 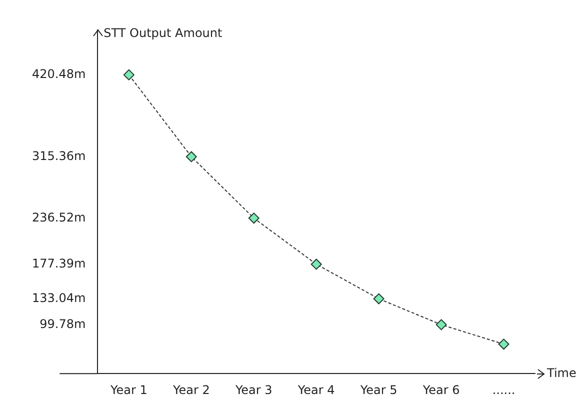 I want to click on y-tick-label: 133.04m, so click(x=59, y=297).